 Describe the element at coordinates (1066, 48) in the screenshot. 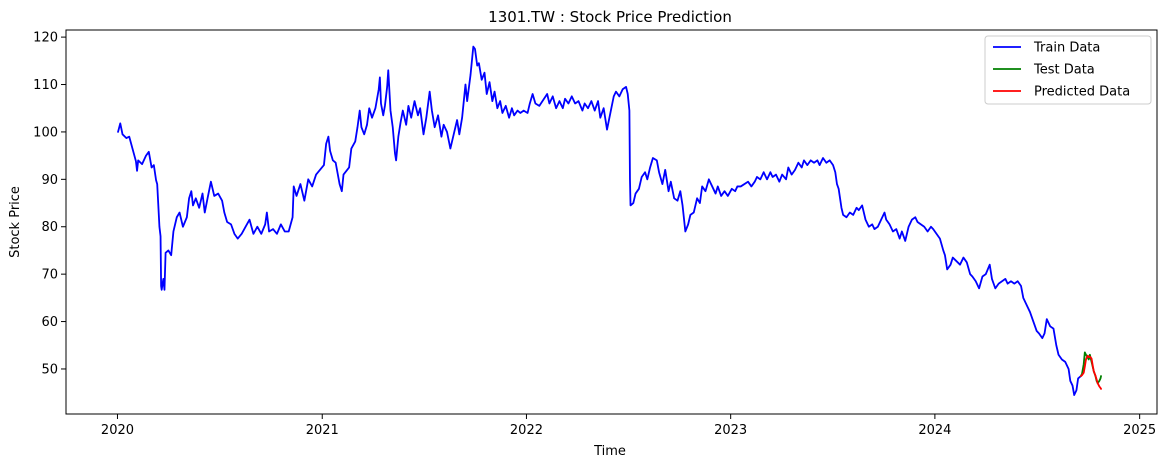

I see `legend-label-train-data: Train Data` at that location.